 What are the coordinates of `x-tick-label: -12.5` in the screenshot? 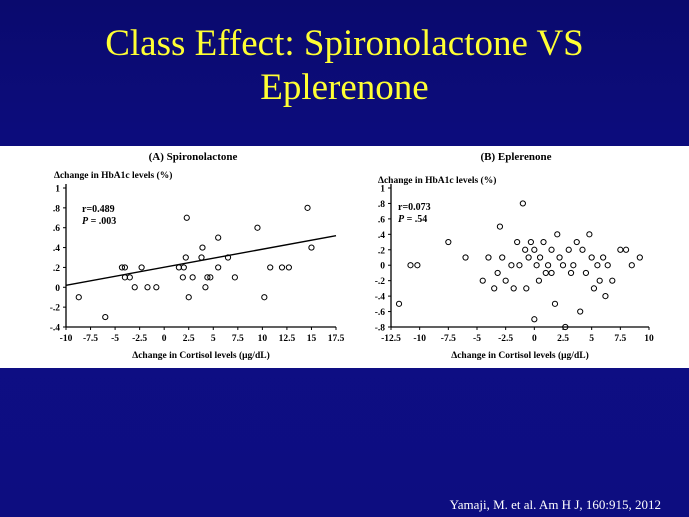 It's located at (391, 339).